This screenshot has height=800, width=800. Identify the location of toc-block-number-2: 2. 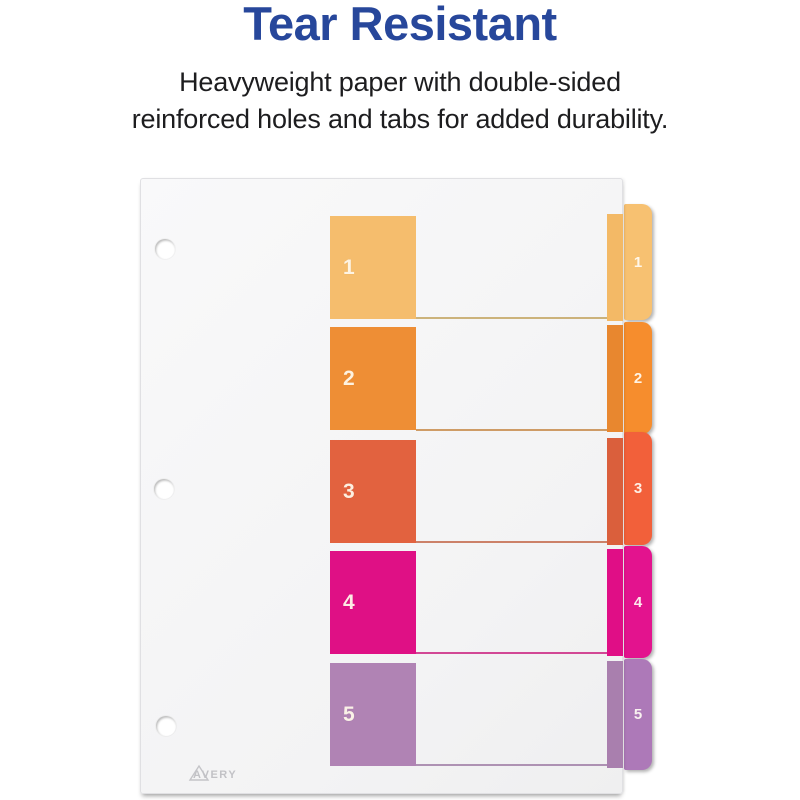
(349, 378).